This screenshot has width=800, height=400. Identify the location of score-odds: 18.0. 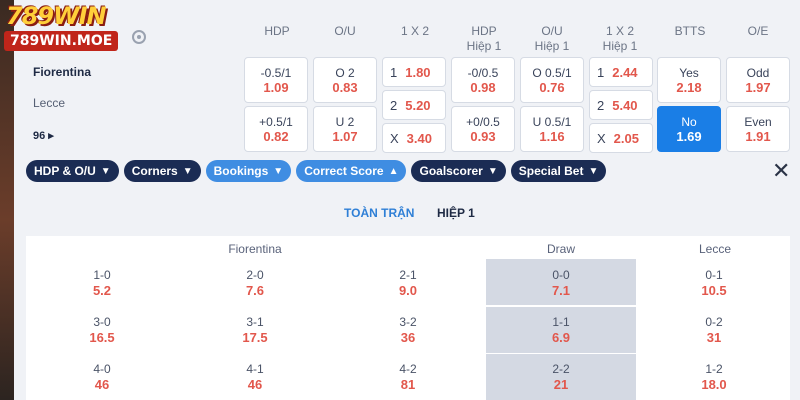
(714, 384).